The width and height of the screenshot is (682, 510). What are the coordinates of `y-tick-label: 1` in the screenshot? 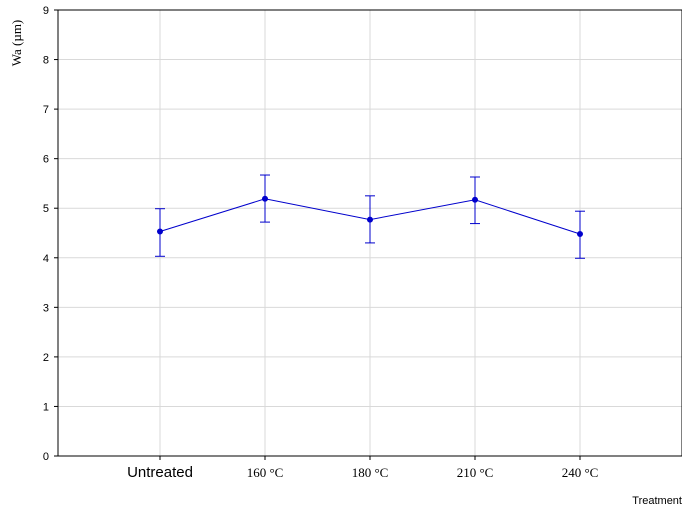 It's located at (46, 407).